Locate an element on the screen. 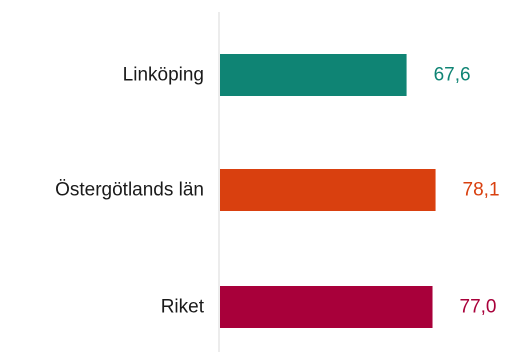  value-label: 67,6 is located at coordinates (452, 75).